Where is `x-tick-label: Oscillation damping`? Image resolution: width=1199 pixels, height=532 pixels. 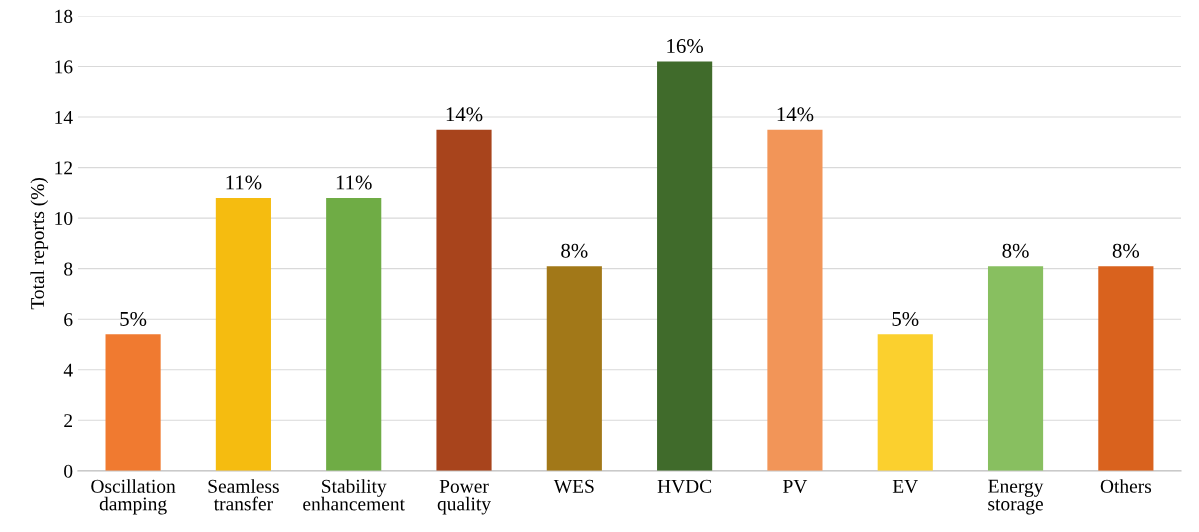
x-tick-label: Oscillation damping is located at coordinates (133, 497).